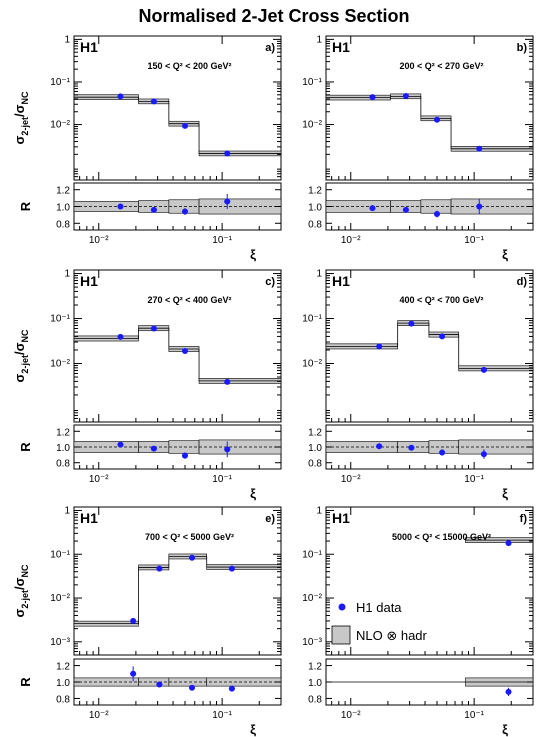 The height and width of the screenshot is (737, 544). Describe the element at coordinates (189, 300) in the screenshot. I see `q2-range-label: 270 < Q² < 400 GeV²` at that location.